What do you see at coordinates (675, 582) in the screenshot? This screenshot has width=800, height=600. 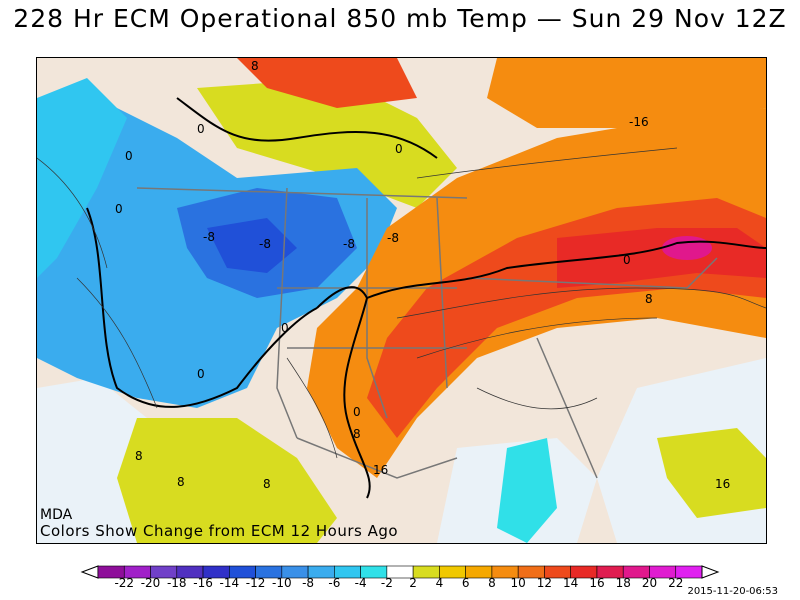 I see `colorbar-tick-label: 22` at bounding box center [675, 582].